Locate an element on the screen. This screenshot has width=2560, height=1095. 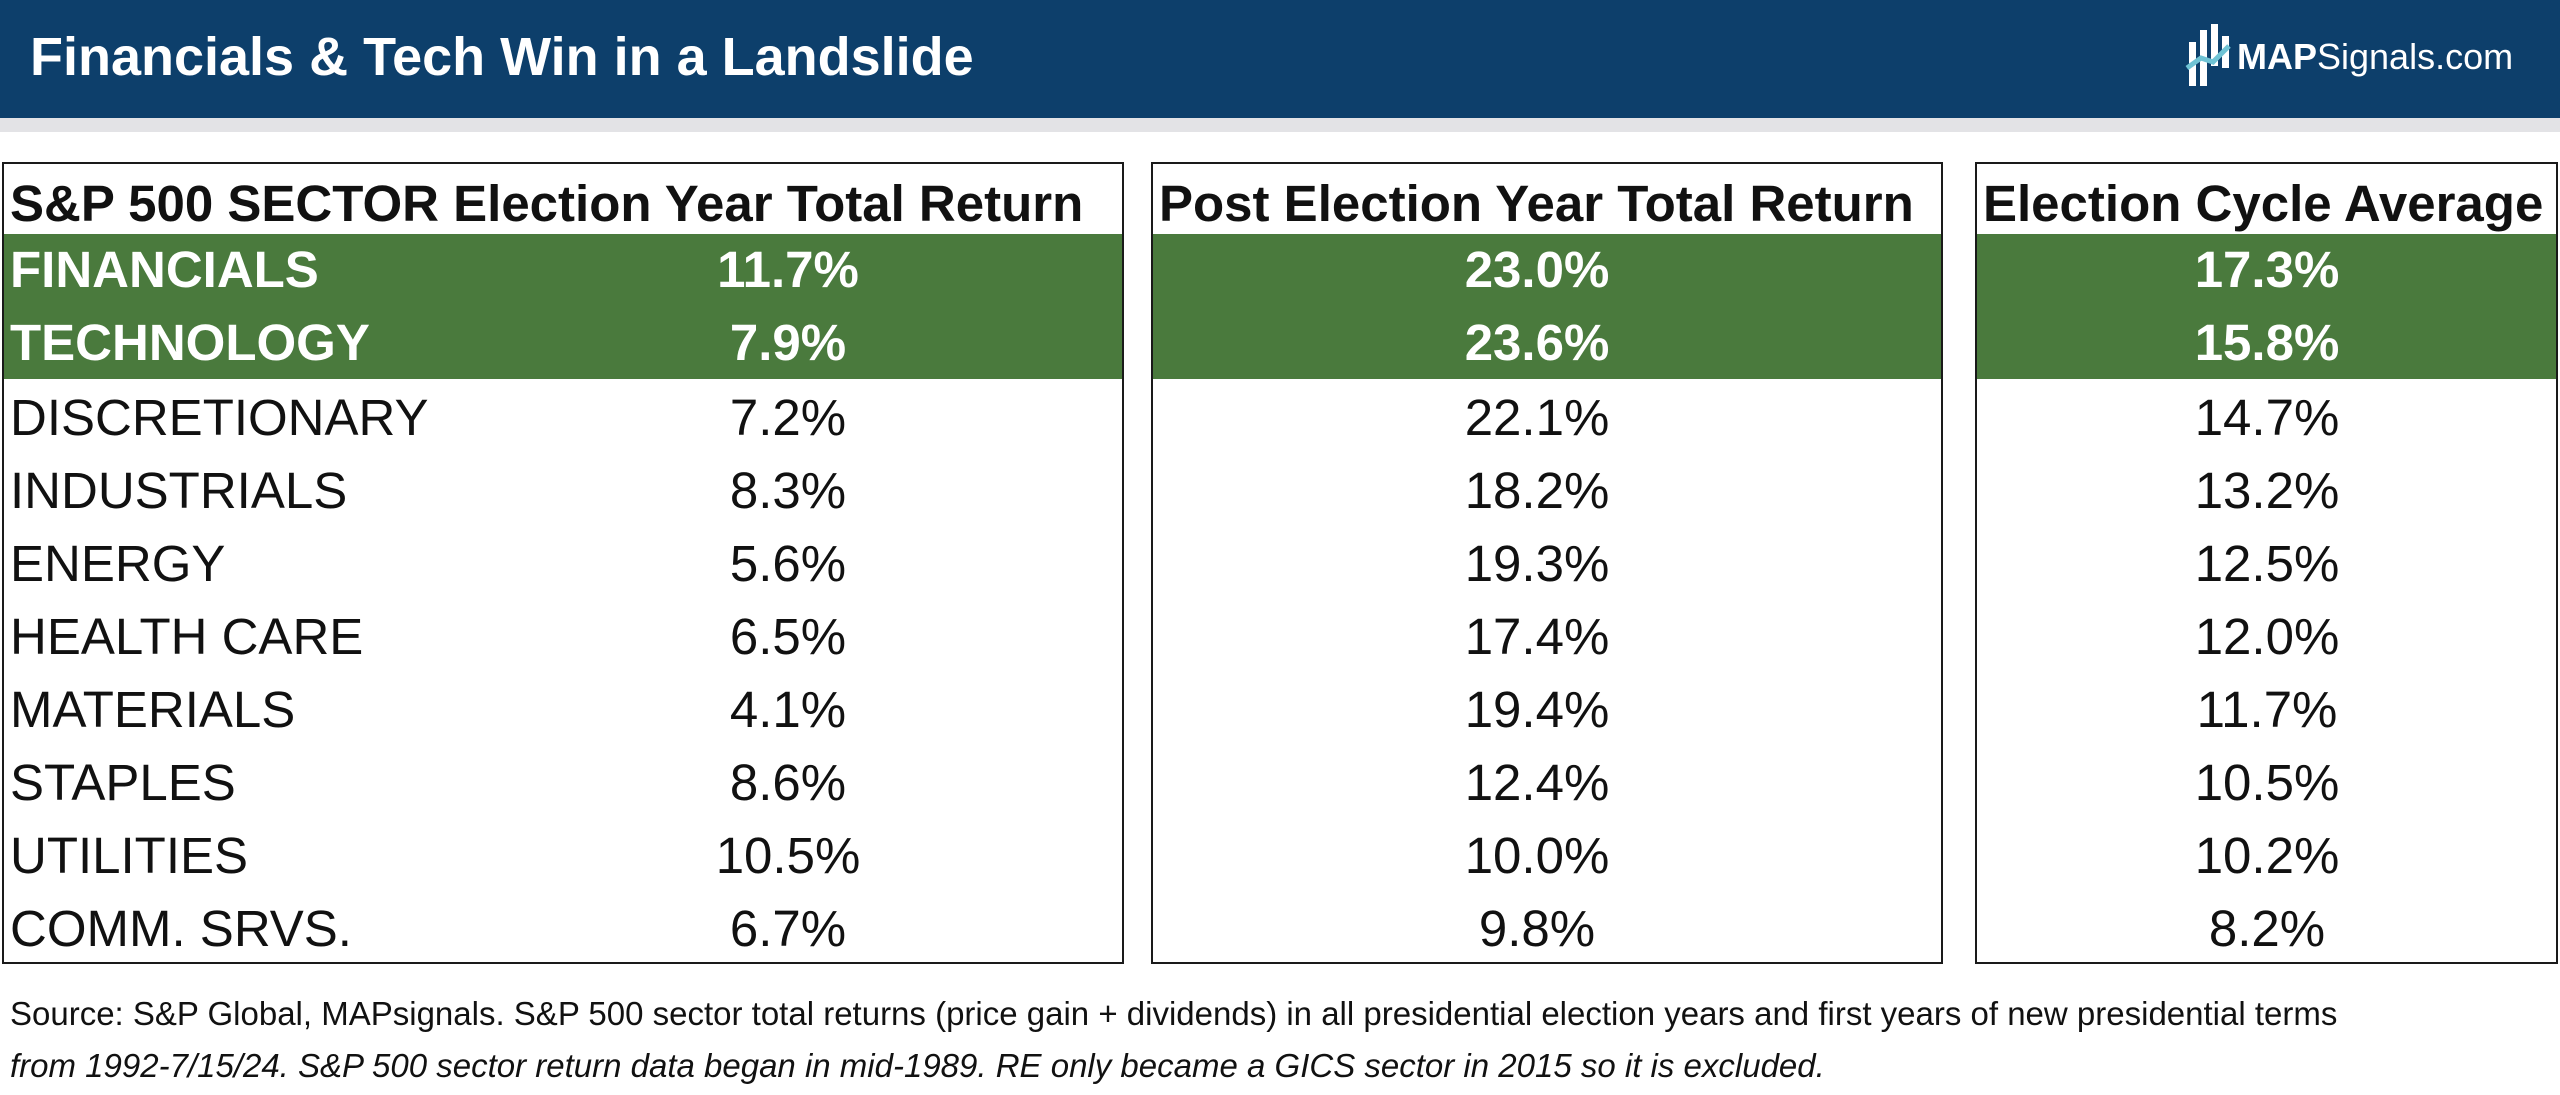
cycle-average-value: 17.3% is located at coordinates (2267, 269).